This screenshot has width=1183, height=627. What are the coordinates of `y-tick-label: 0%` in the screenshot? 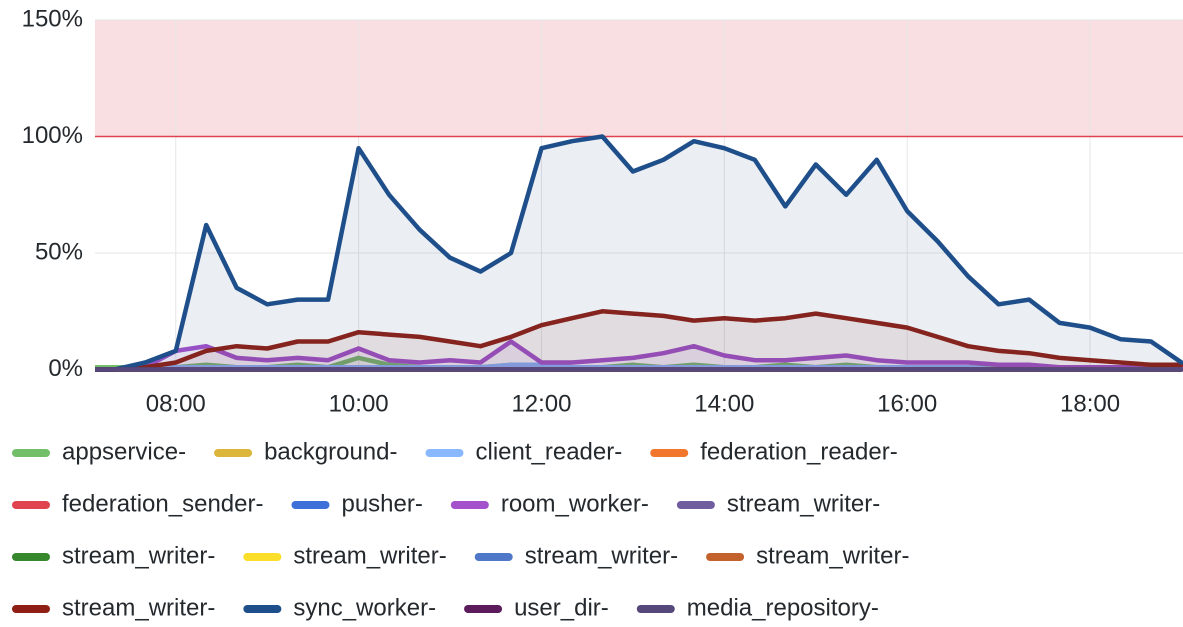 It's located at (65, 368).